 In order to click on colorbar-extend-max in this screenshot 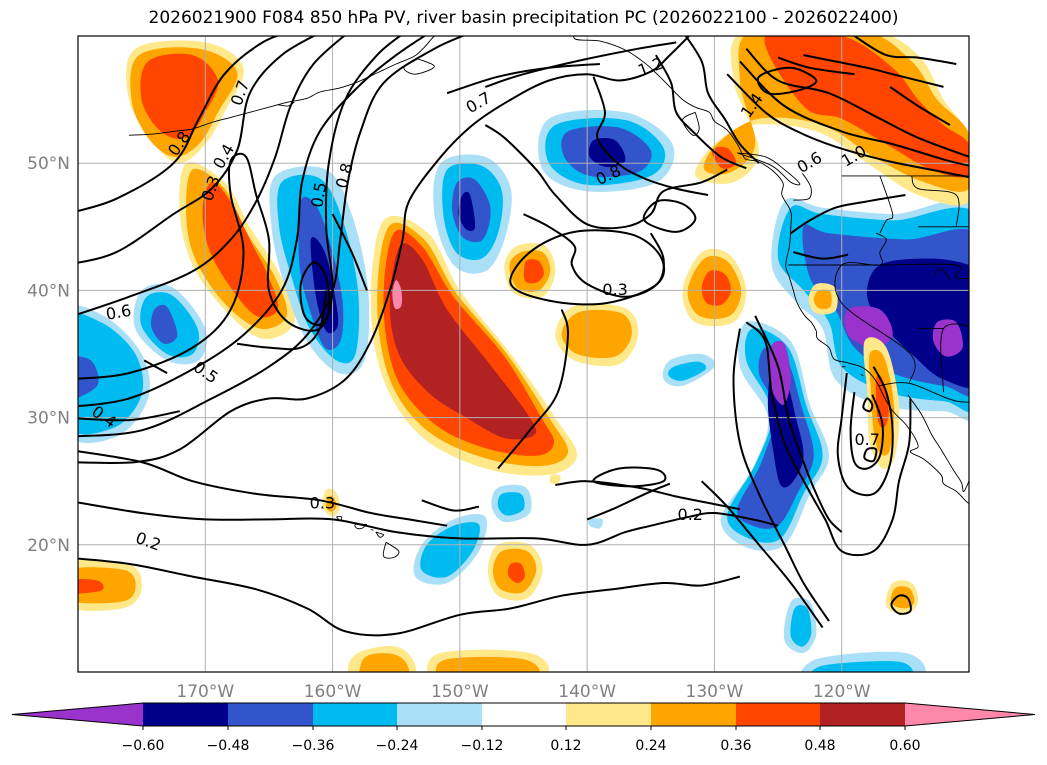, I will do `click(970, 714)`.